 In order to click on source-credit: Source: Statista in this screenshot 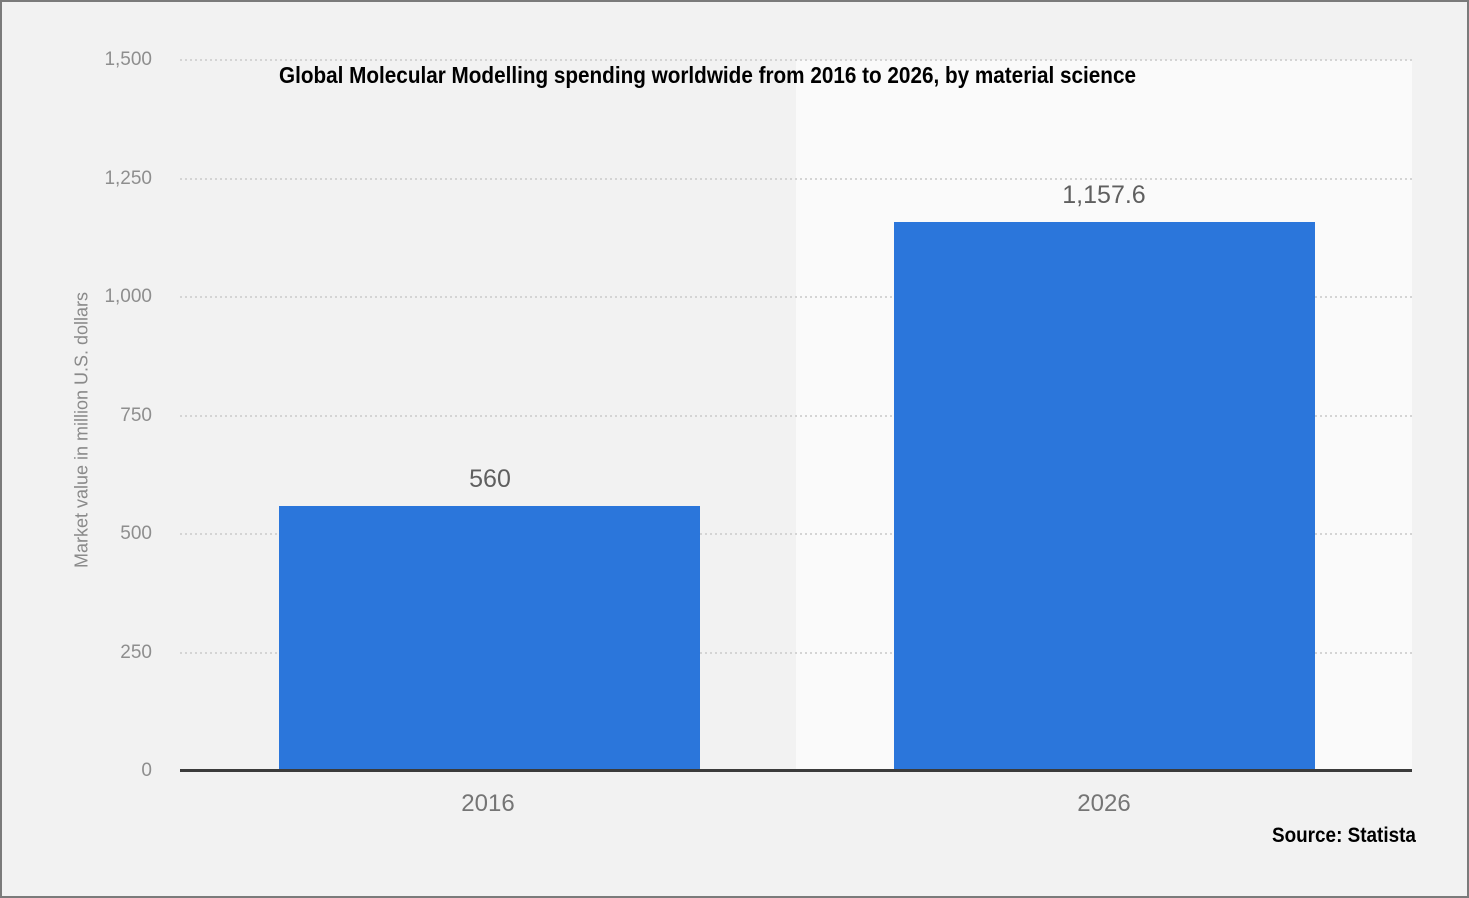, I will do `click(1344, 835)`.